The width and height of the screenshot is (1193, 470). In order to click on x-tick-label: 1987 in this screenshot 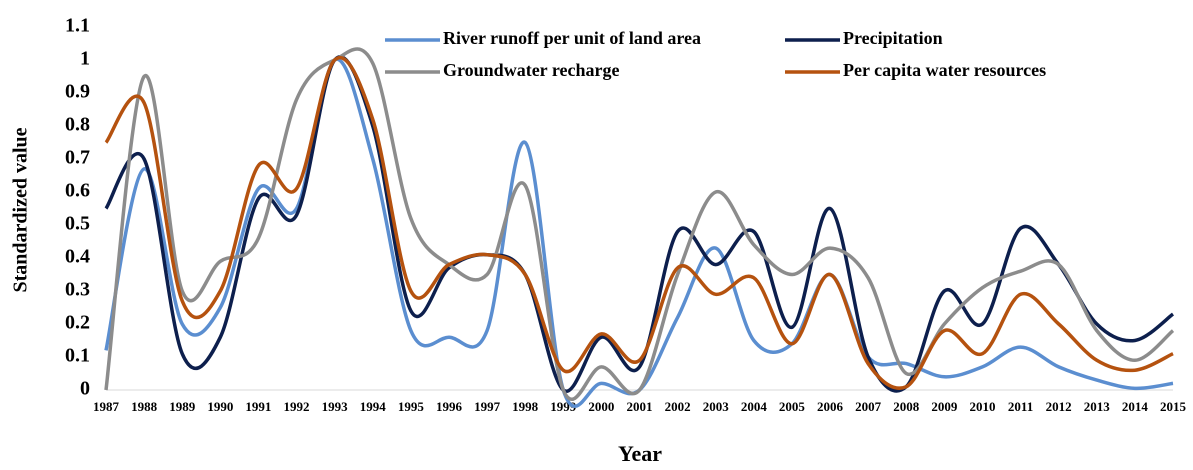, I will do `click(106, 406)`.